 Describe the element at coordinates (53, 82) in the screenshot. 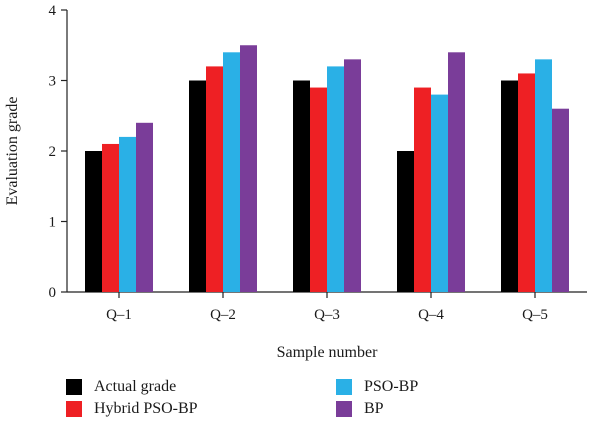

I see `y-tick-label: 3` at that location.